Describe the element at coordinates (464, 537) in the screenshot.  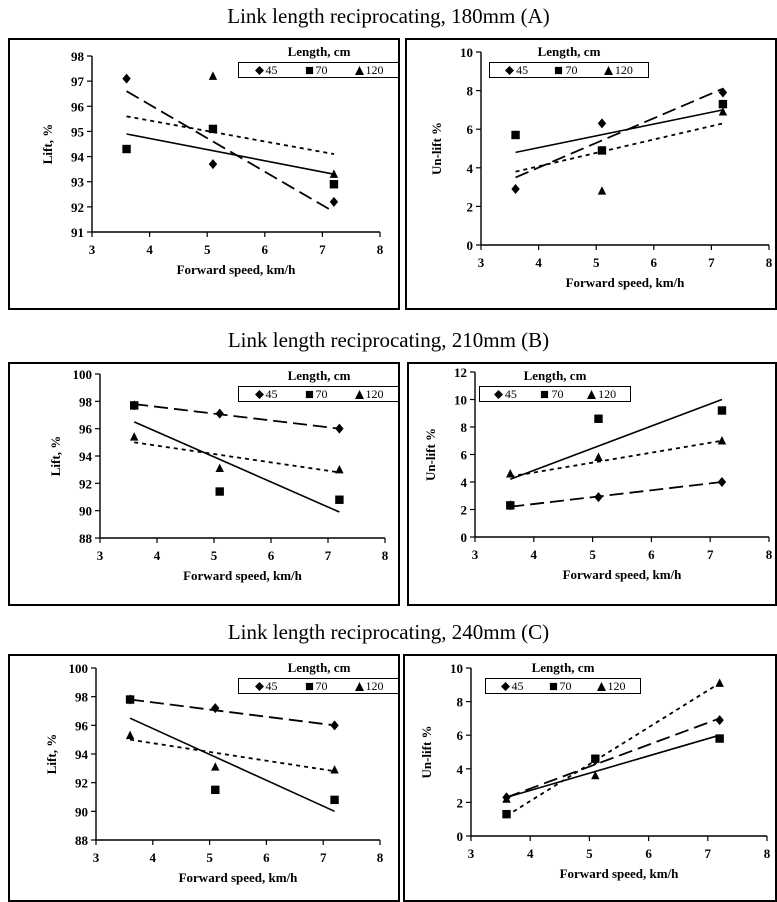
I see `y-tick-label: 0` at that location.